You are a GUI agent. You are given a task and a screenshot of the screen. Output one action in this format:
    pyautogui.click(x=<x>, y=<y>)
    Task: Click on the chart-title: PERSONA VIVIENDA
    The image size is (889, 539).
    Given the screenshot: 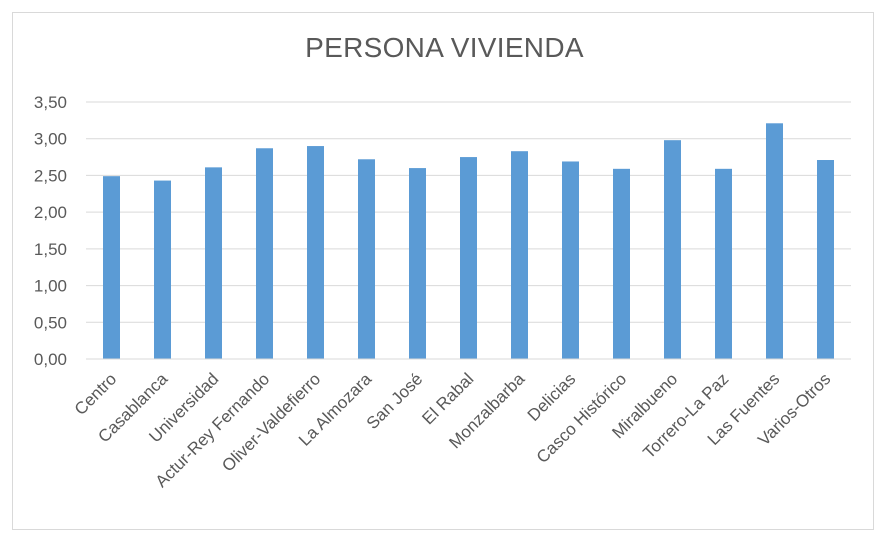 What is the action you would take?
    pyautogui.click(x=444, y=47)
    